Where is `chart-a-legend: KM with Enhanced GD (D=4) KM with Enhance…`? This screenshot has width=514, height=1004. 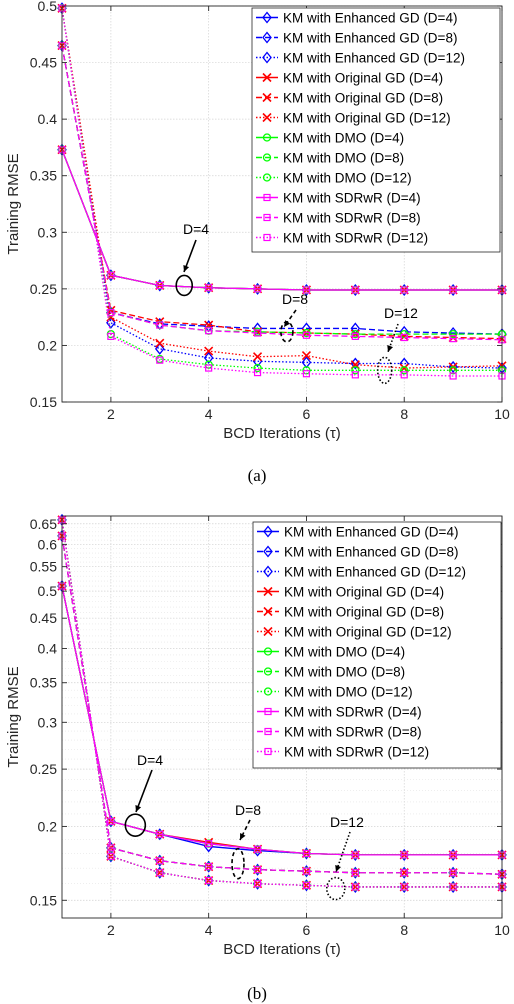 chart-a-legend: KM with Enhanced GD (D=4) KM with Enhance… is located at coordinates (376, 130).